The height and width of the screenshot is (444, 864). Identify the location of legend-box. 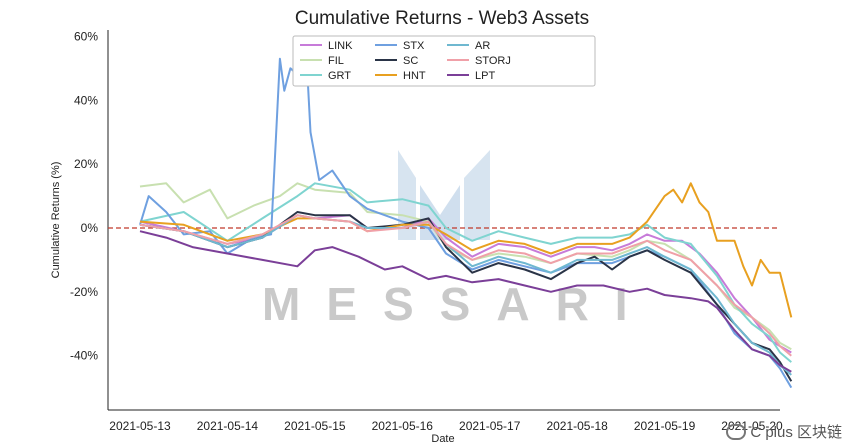
(444, 61).